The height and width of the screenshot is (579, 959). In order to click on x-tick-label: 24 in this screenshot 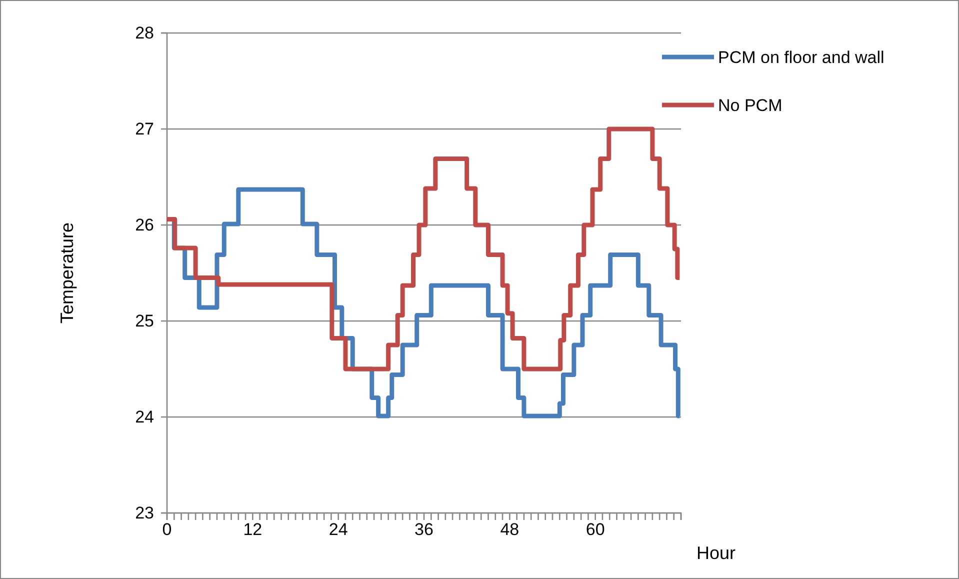, I will do `click(338, 529)`.